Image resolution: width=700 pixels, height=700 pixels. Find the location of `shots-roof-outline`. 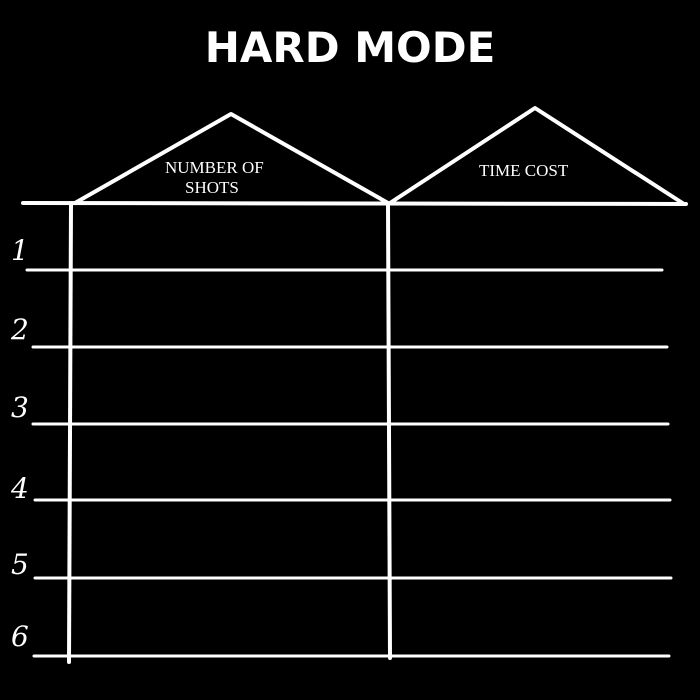

shots-roof-outline is located at coordinates (231, 158).